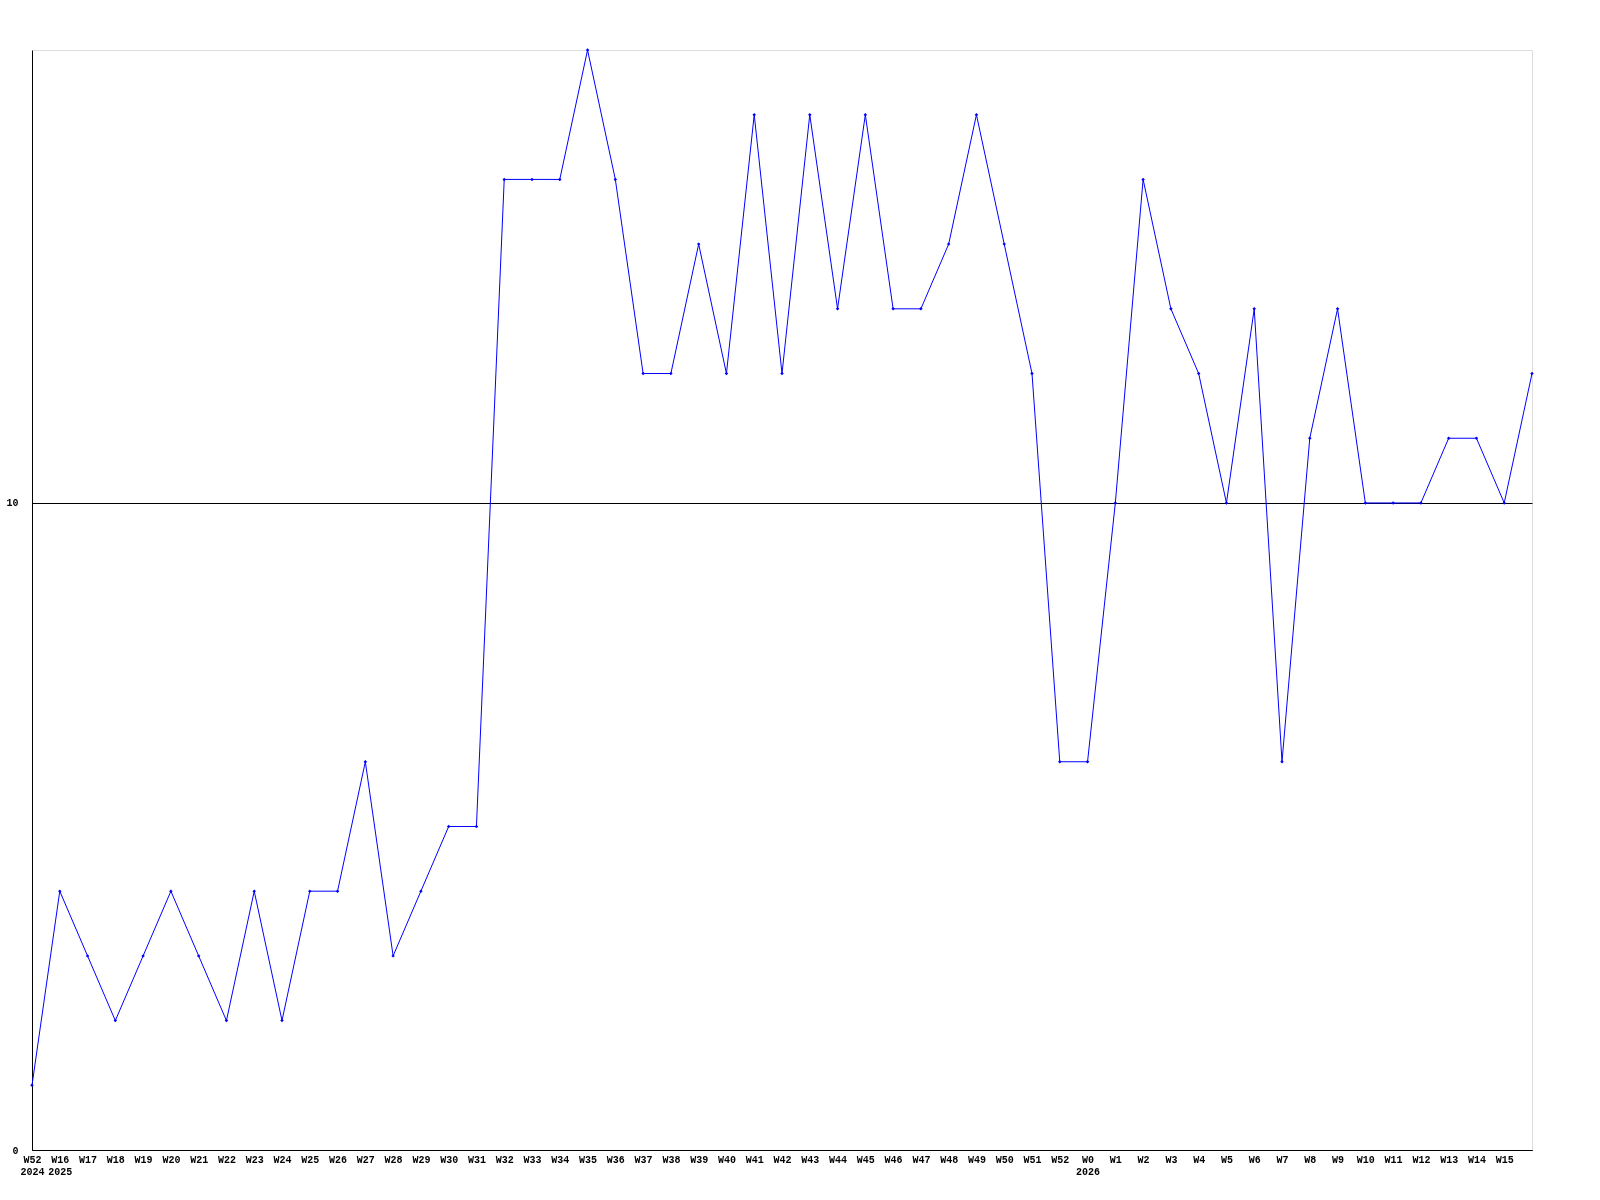 This screenshot has height=1200, width=1600. What do you see at coordinates (1338, 1160) in the screenshot?
I see `x-tick-label: W9` at bounding box center [1338, 1160].